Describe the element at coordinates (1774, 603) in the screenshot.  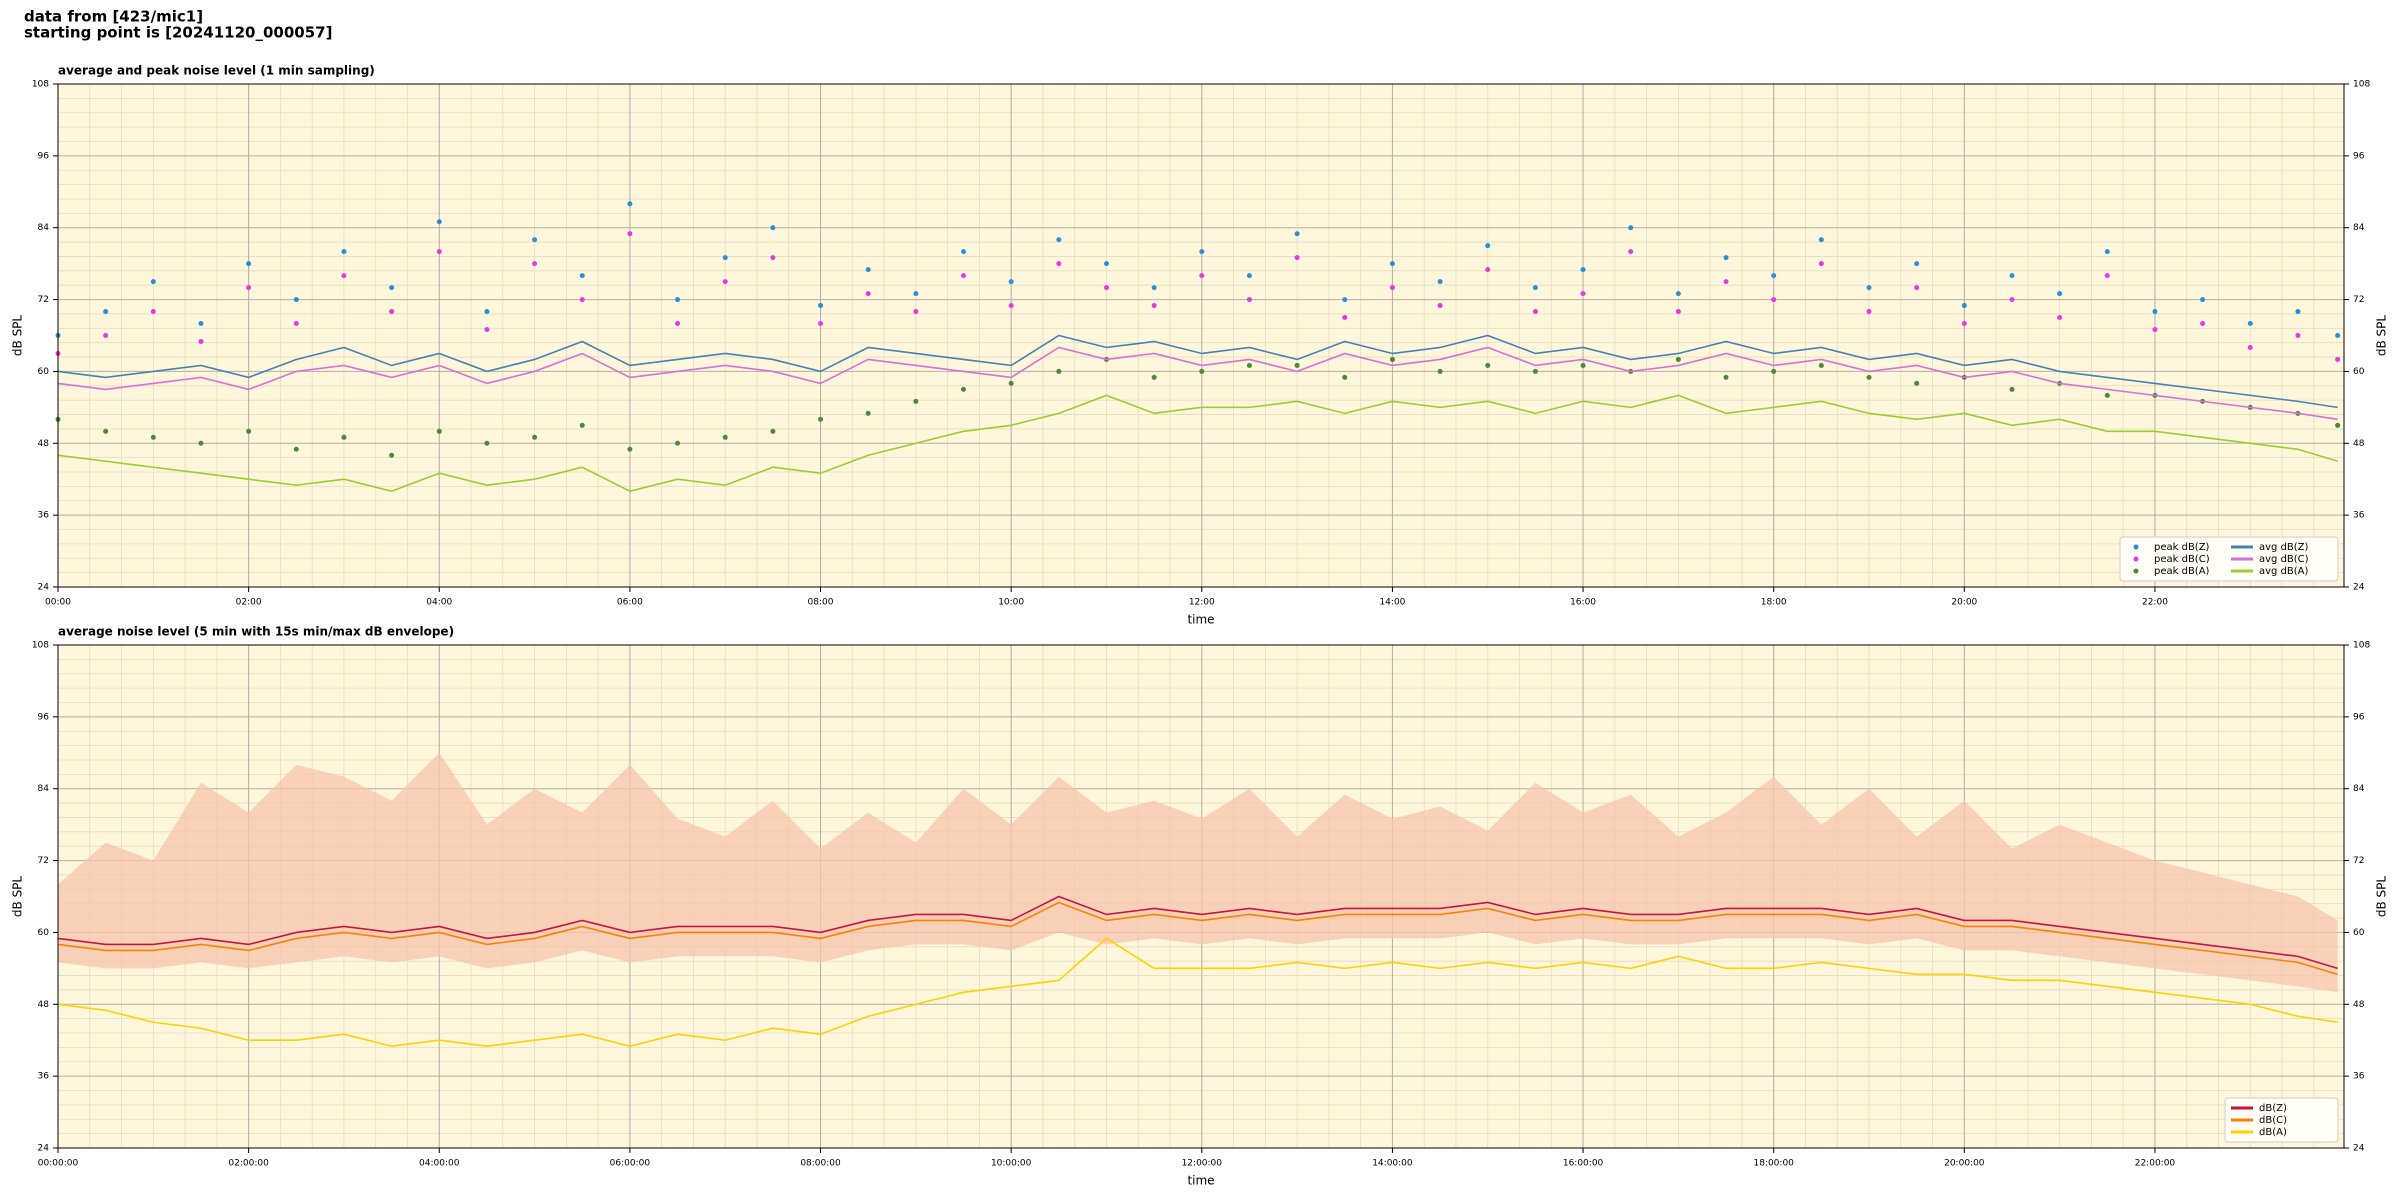
I see `x-tick-label: 18:00` at that location.